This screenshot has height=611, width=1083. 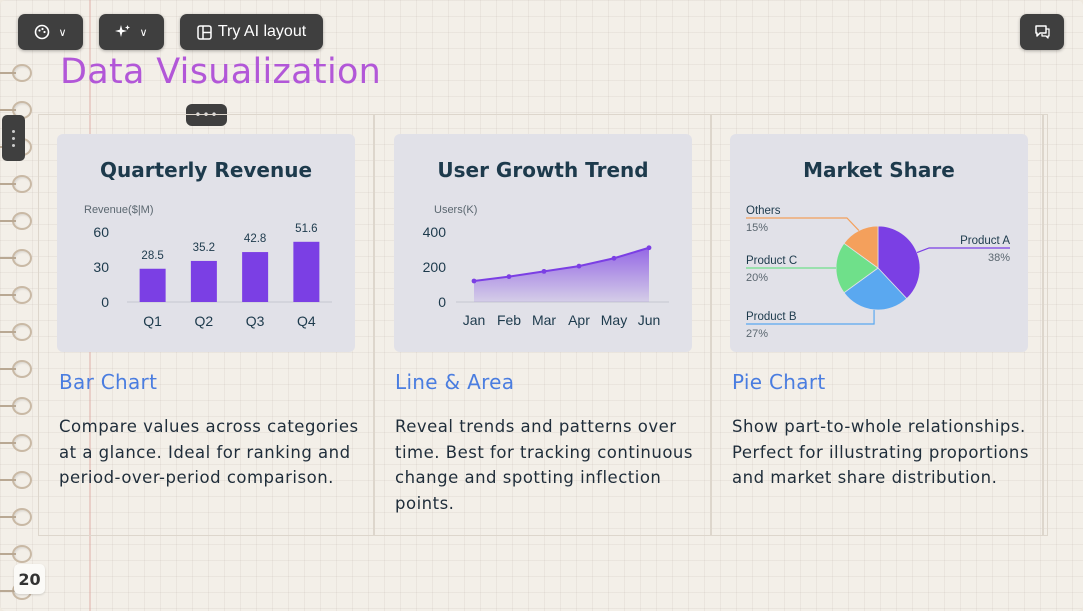 I want to click on slice-percent-label: 38%, so click(x=999, y=258).